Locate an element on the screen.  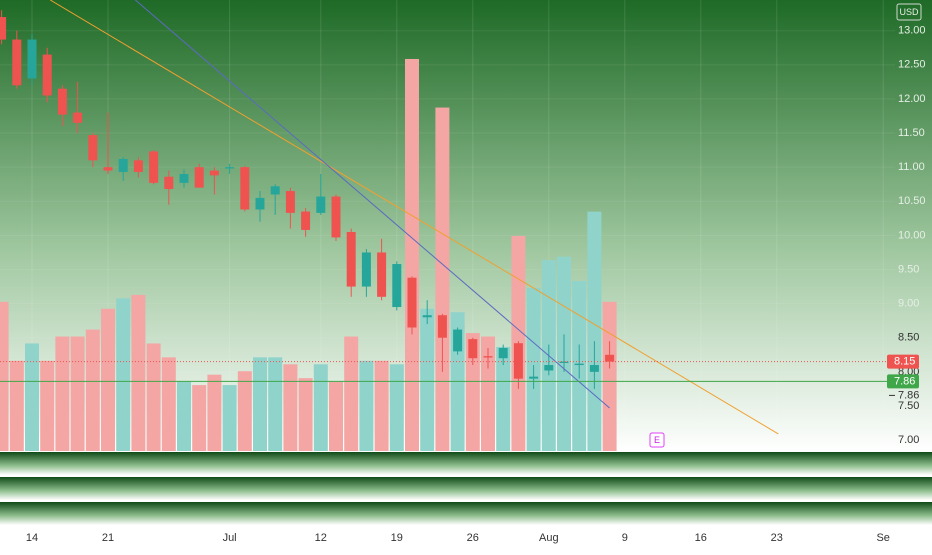
last-price-box is located at coordinates (903, 361).